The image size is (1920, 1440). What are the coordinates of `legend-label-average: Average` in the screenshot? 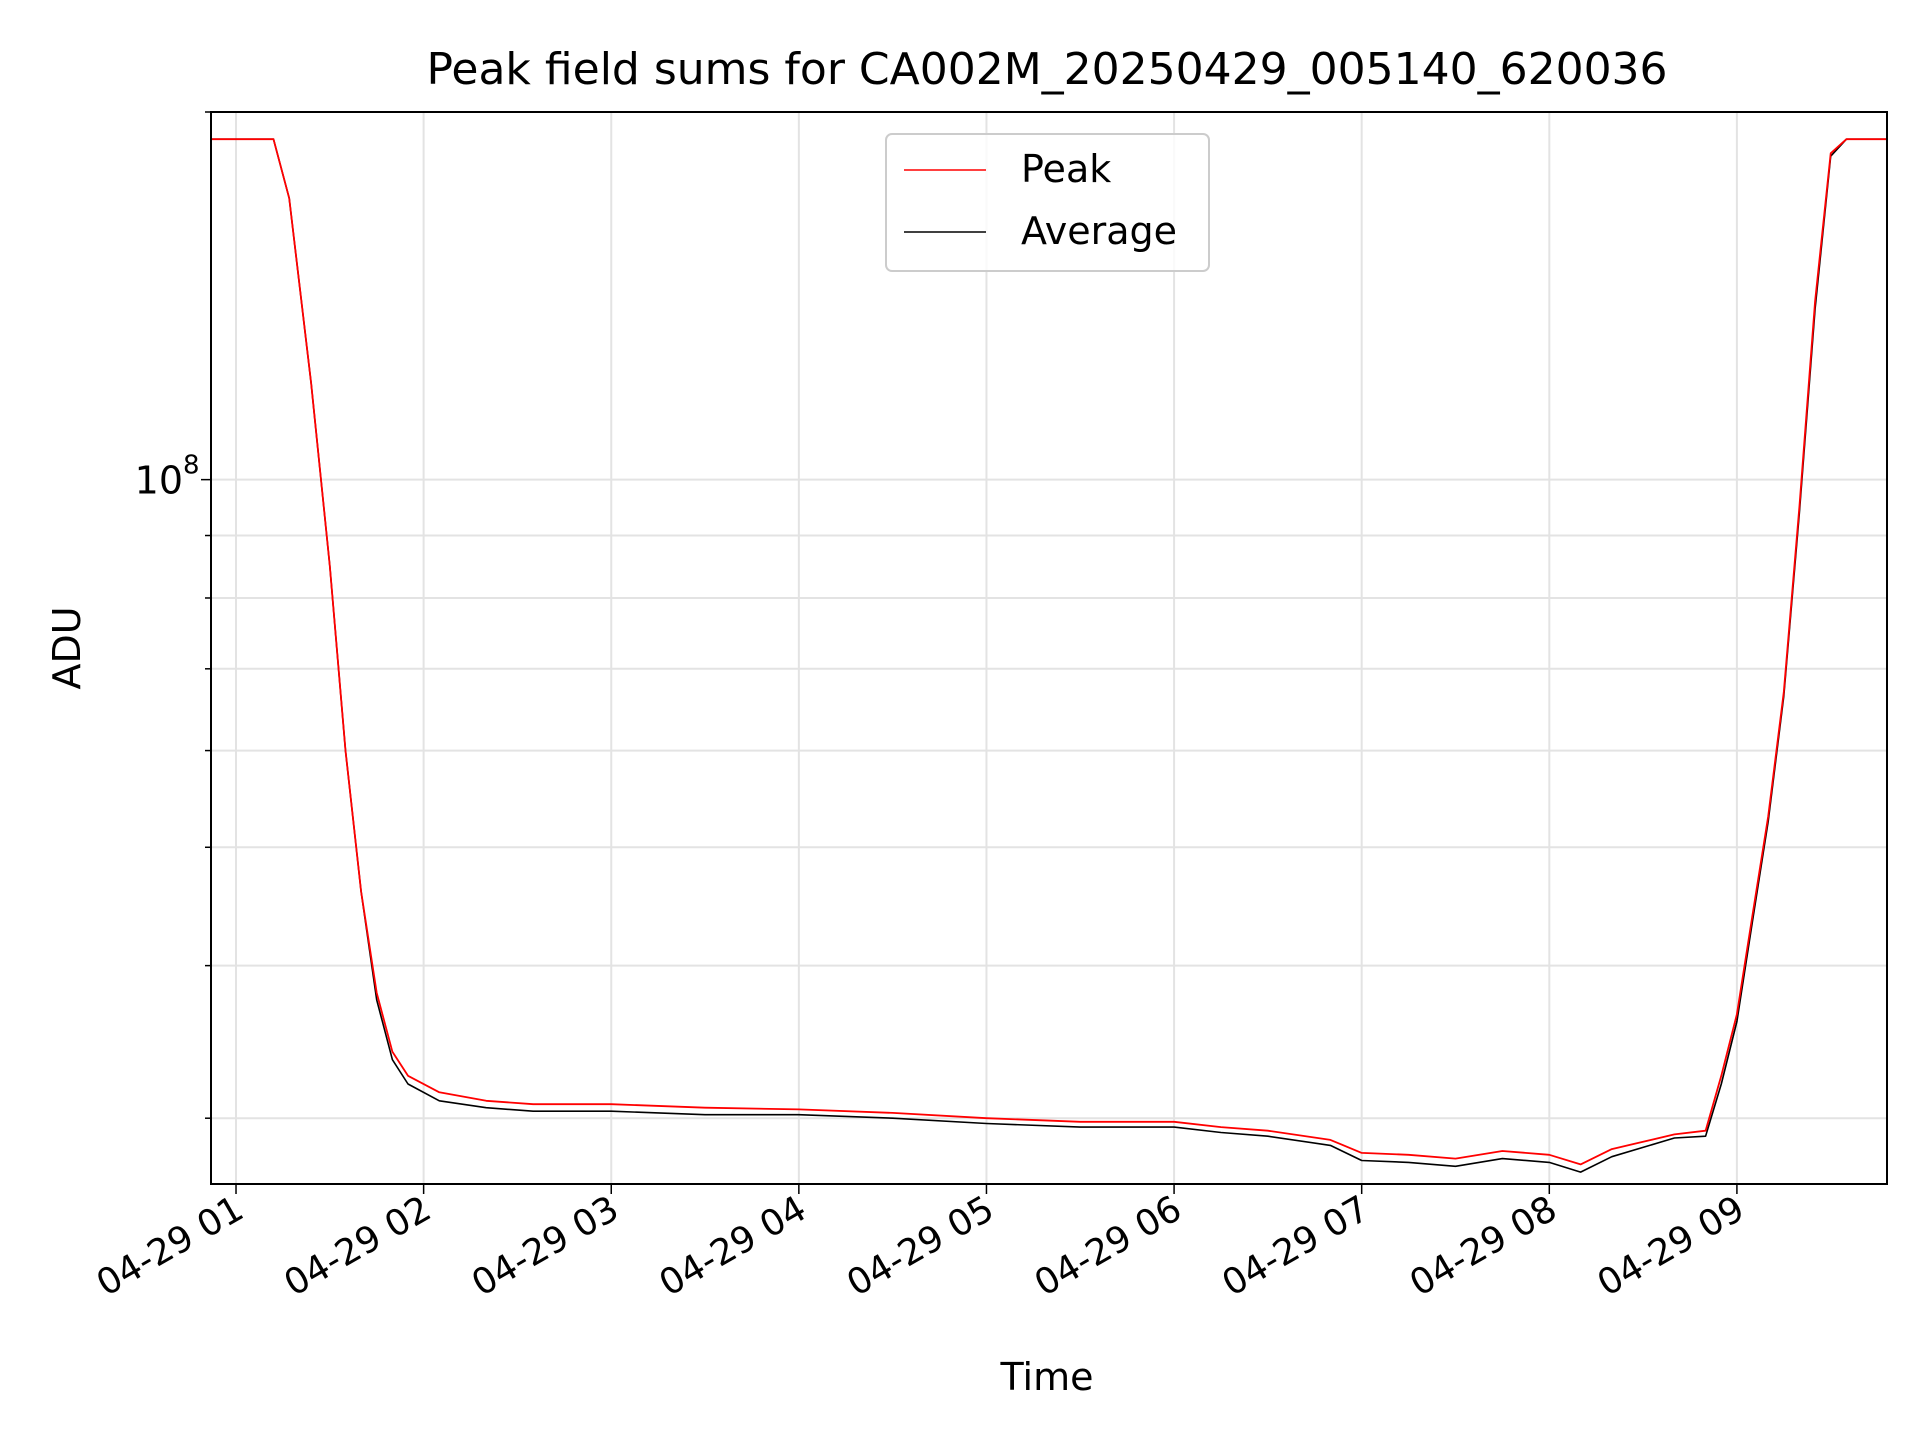 It's located at (1099, 231).